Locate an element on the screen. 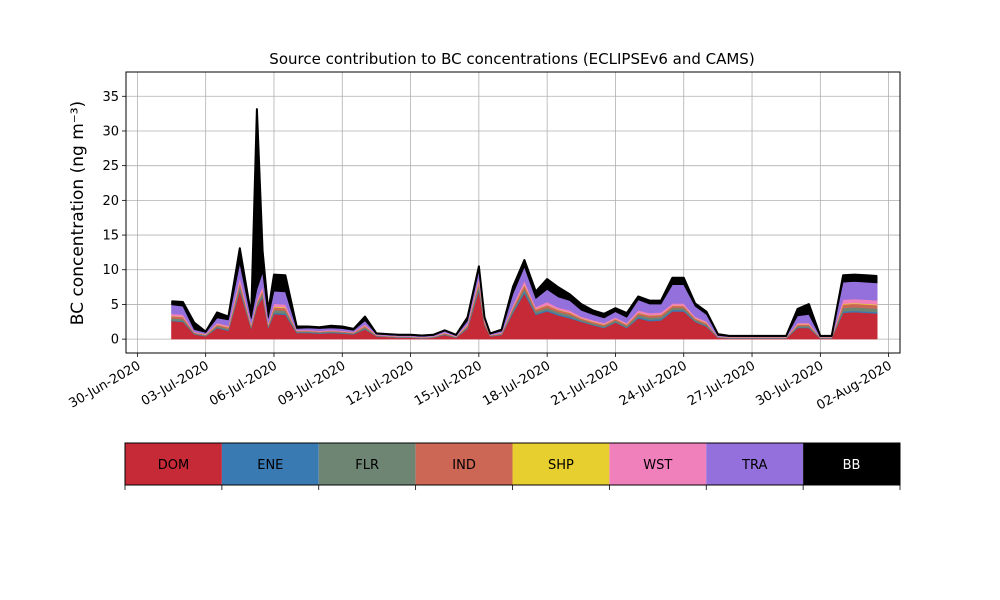  y-axis-ticks: 0 5 10 15 20 25 30 35 is located at coordinates (114, 219).